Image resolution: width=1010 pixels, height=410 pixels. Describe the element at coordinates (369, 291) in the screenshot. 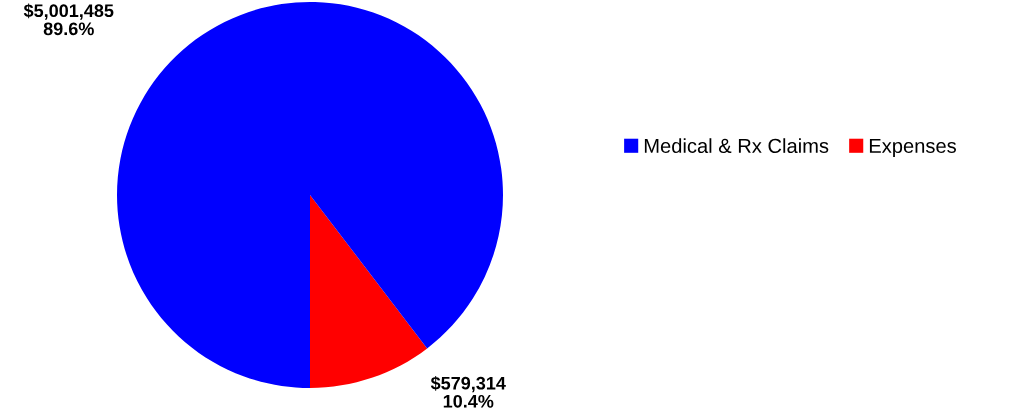

I see `pie-slice` at that location.